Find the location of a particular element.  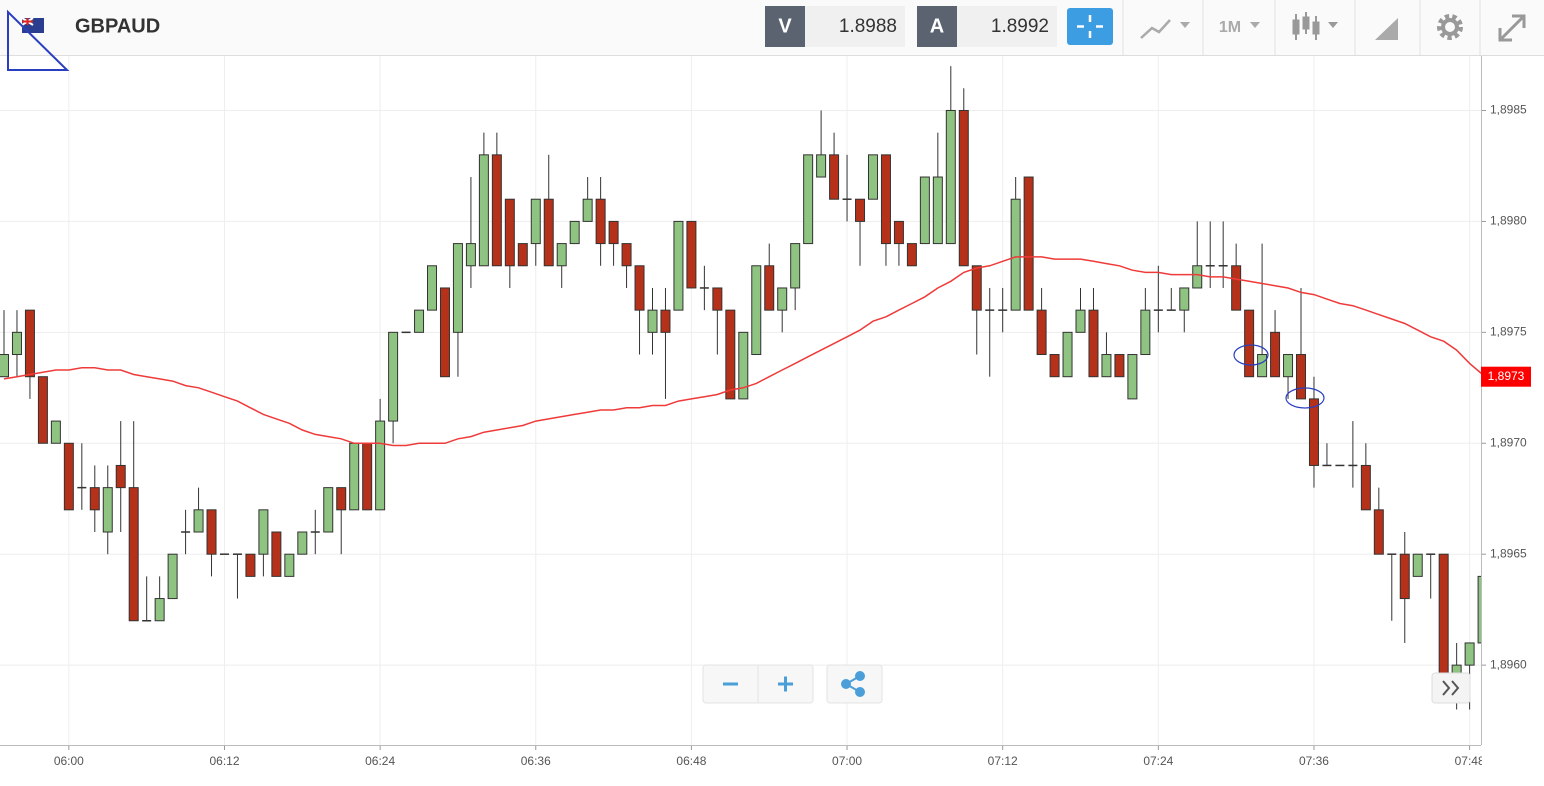

zoom-controls is located at coordinates (1086, 684).